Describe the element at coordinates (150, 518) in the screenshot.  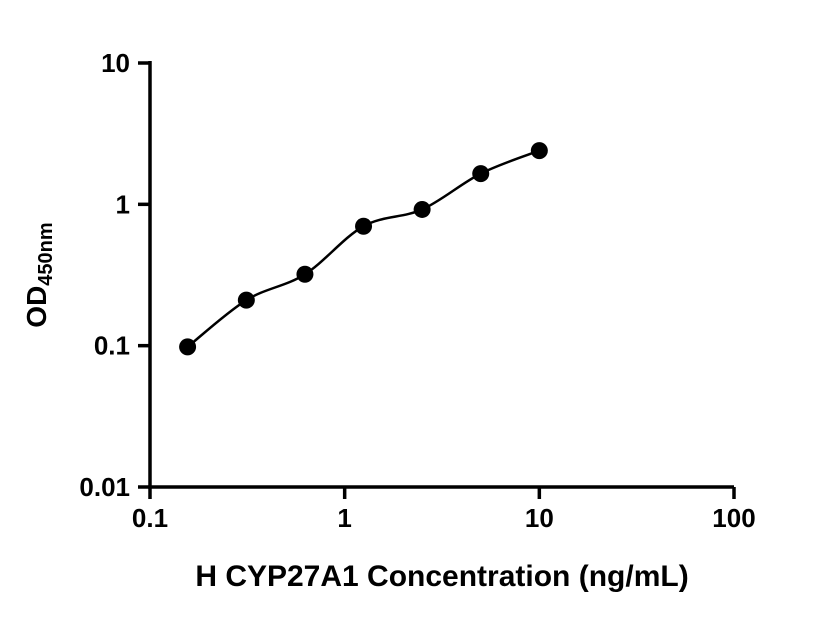
I see `x-tick-label: 0.1` at that location.